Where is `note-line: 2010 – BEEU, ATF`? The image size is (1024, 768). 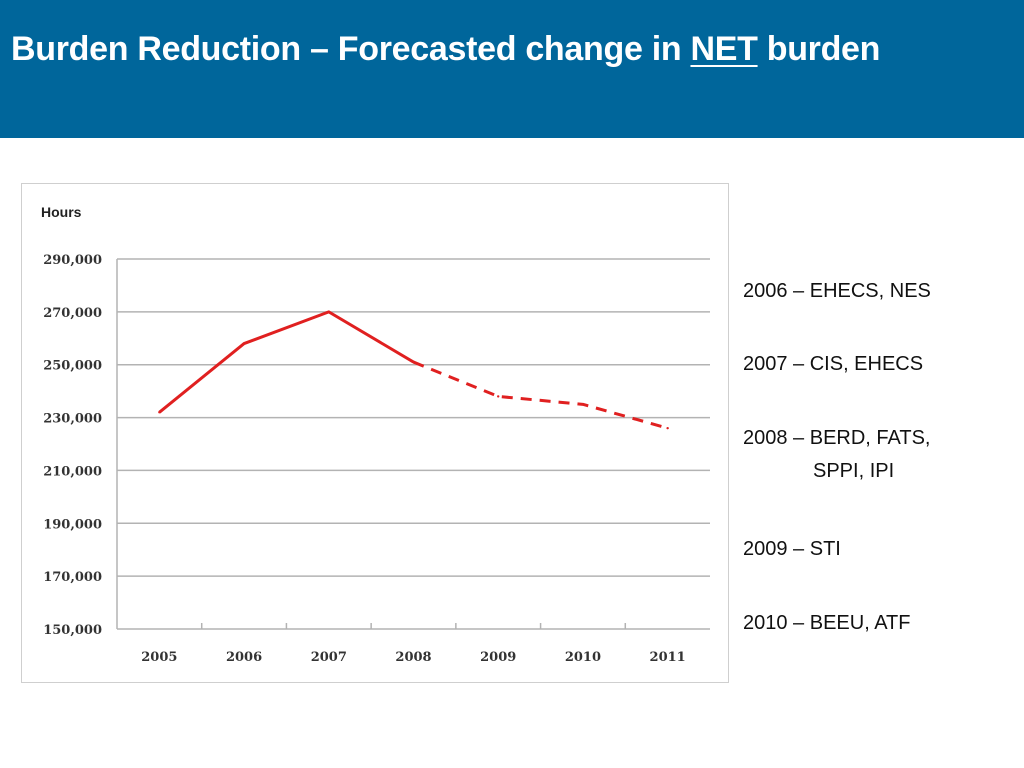 note-line: 2010 – BEEU, ATF is located at coordinates (827, 623).